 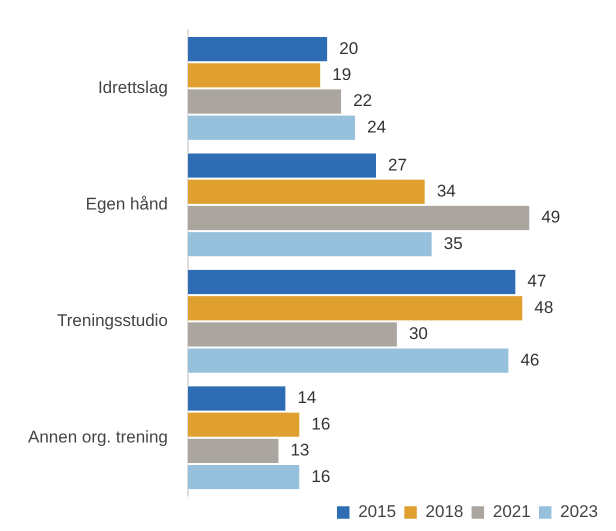 I want to click on y-tick-label: Annen org. trening, so click(x=98, y=436).